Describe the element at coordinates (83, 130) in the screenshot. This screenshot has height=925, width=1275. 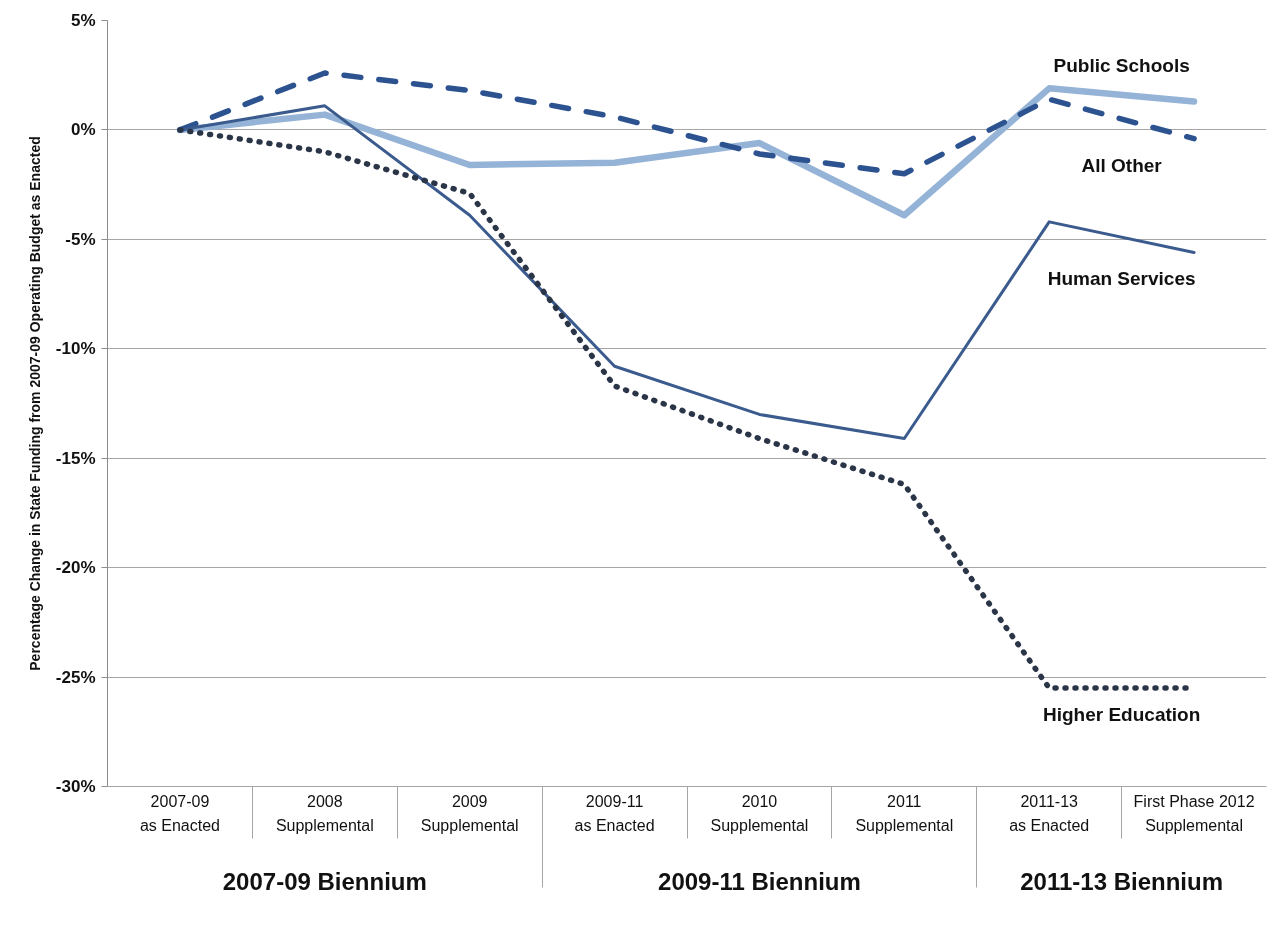
I see `y-tick-label: 0%` at that location.